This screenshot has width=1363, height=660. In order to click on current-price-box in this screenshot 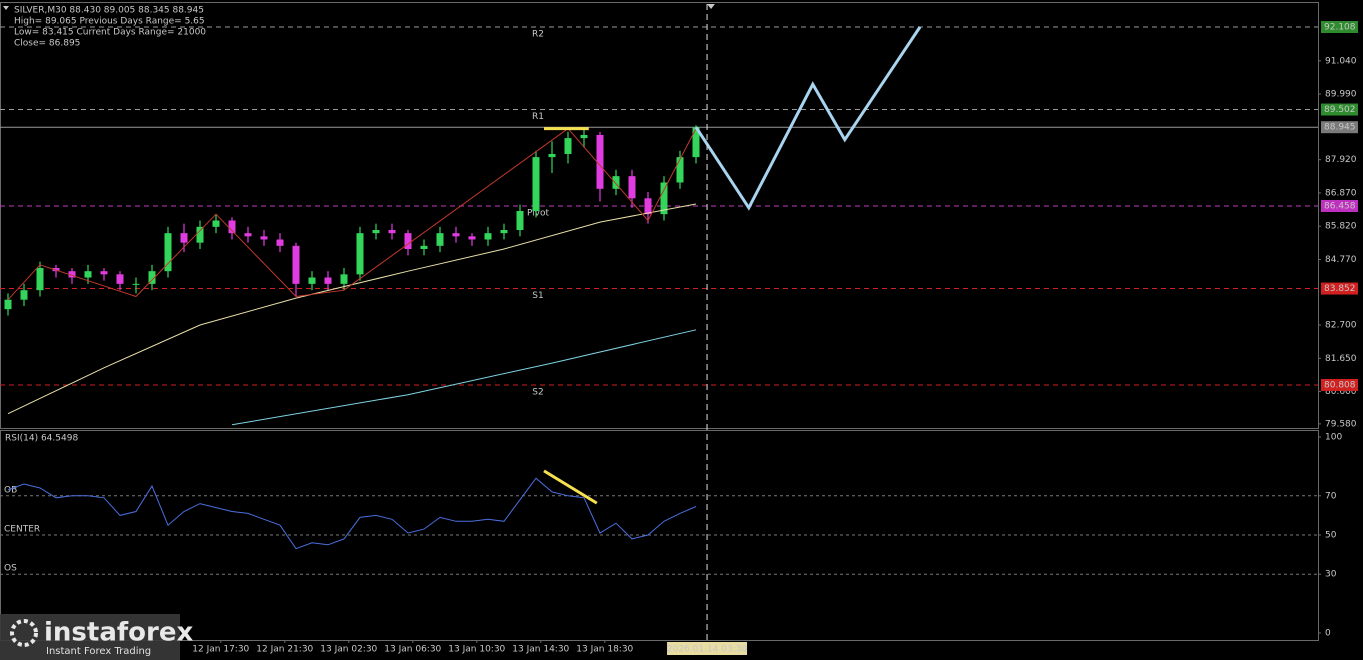, I will do `click(1339, 127)`.